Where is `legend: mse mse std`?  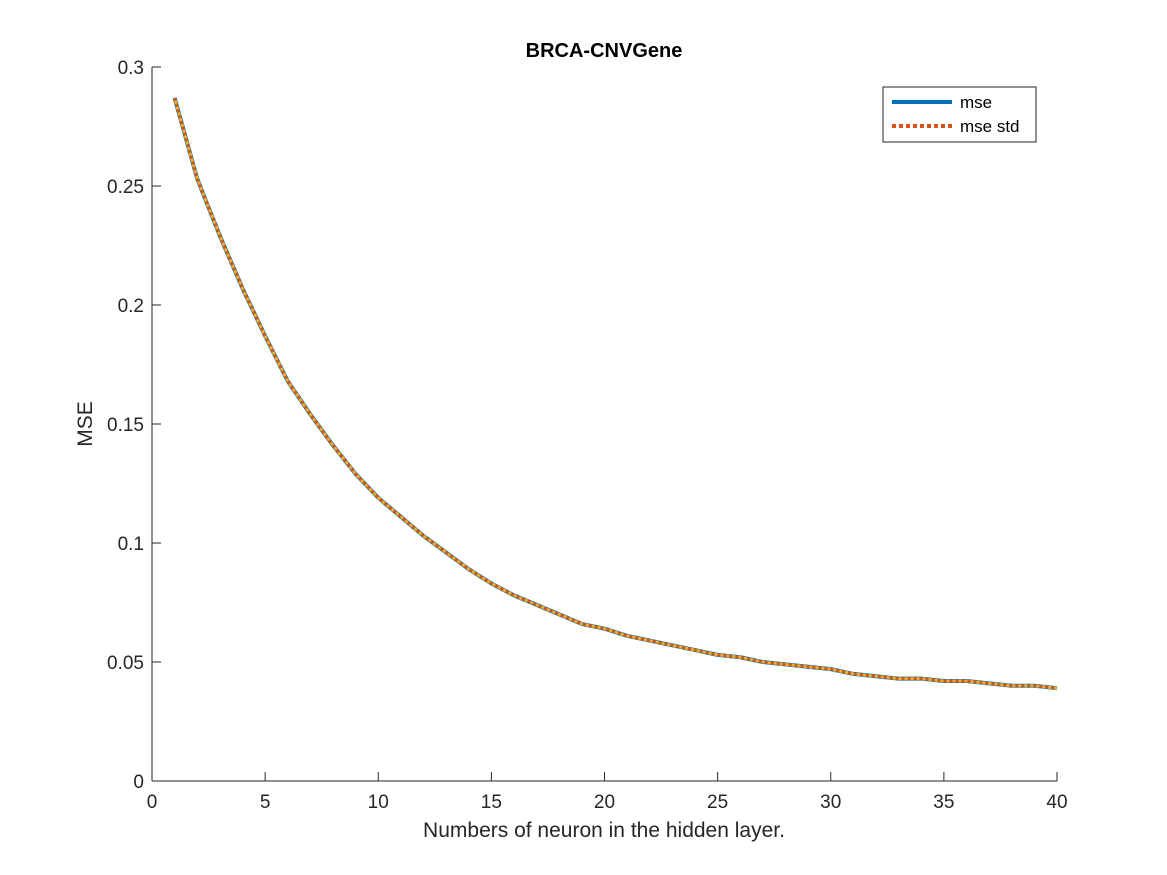
legend: mse mse std is located at coordinates (959, 114).